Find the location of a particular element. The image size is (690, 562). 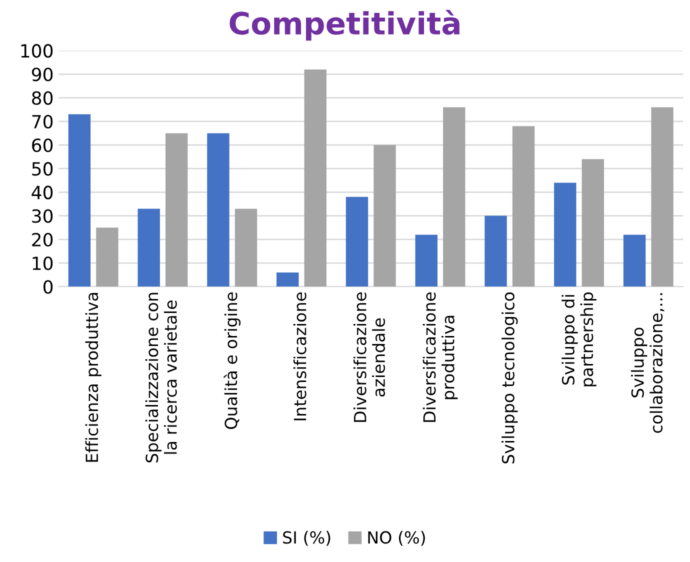

y-tick-label: 10 is located at coordinates (42, 263).